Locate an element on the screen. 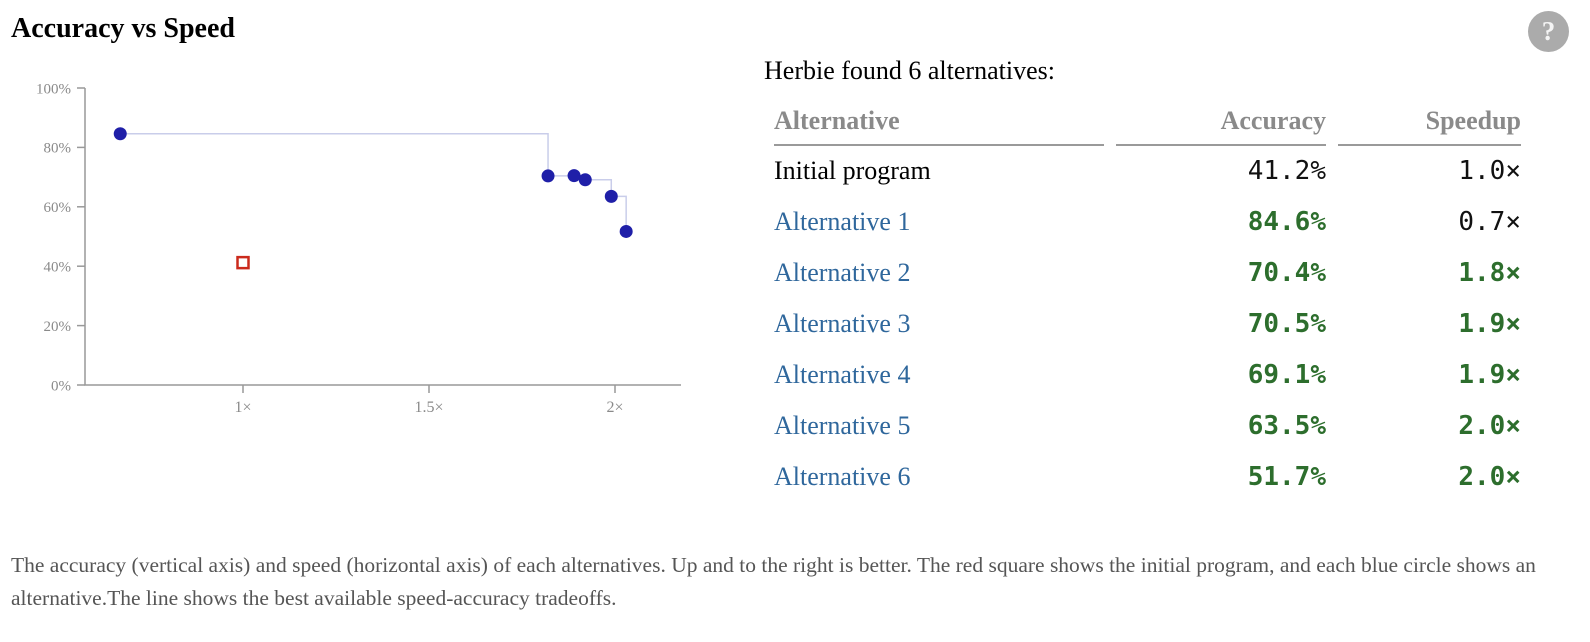  table-header-row: Alternative Accuracy Speedup is located at coordinates (1147, 125).